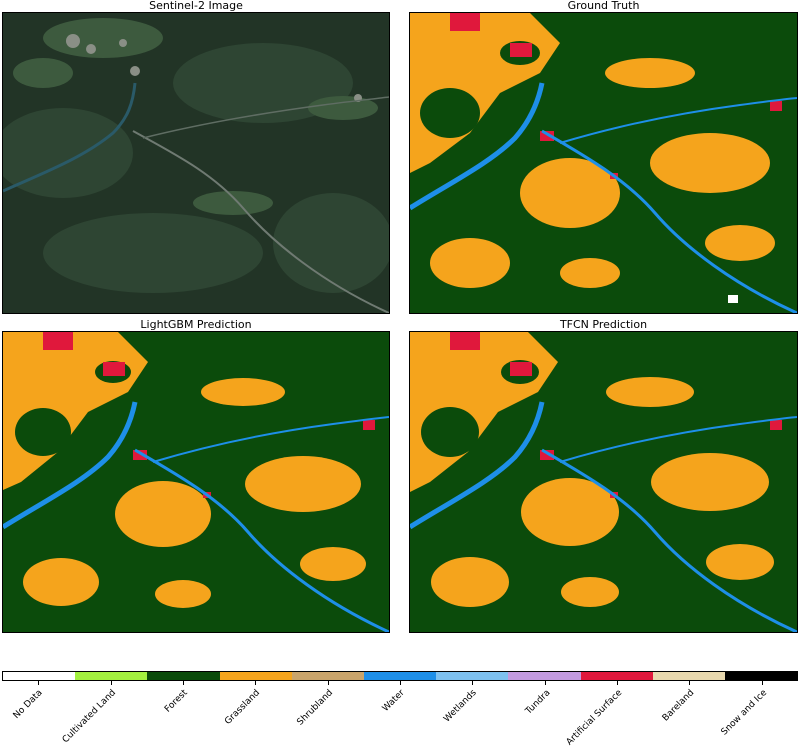 The height and width of the screenshot is (748, 800). Describe the element at coordinates (603, 6) in the screenshot. I see `panel-title-ground-truth: Ground Truth` at that location.